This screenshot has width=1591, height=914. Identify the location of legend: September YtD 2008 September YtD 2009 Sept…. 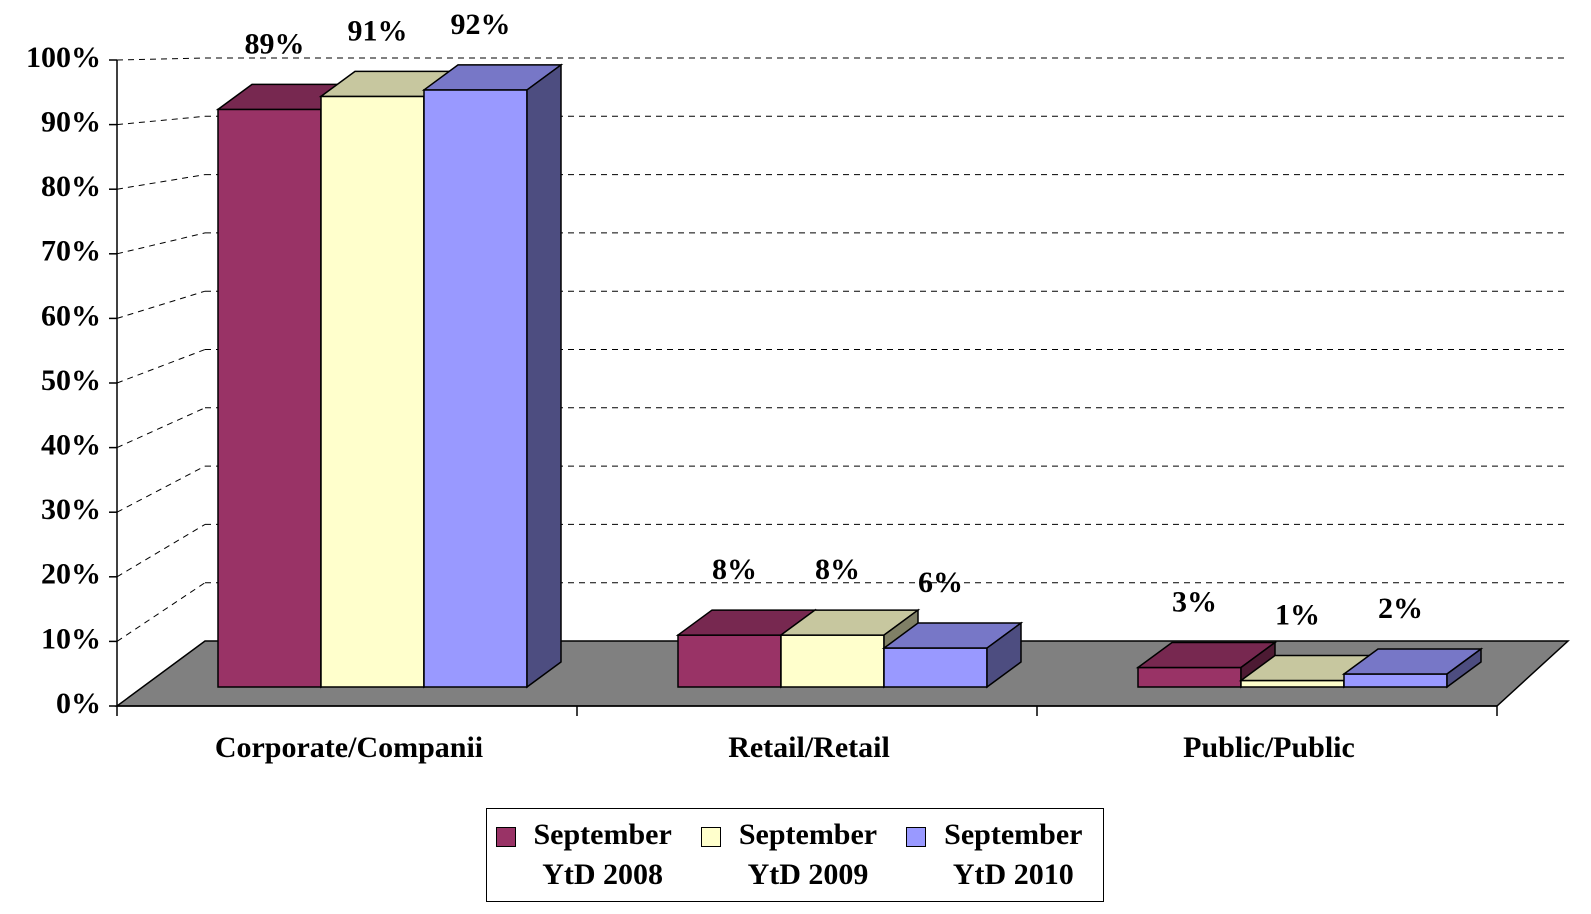
(795, 855).